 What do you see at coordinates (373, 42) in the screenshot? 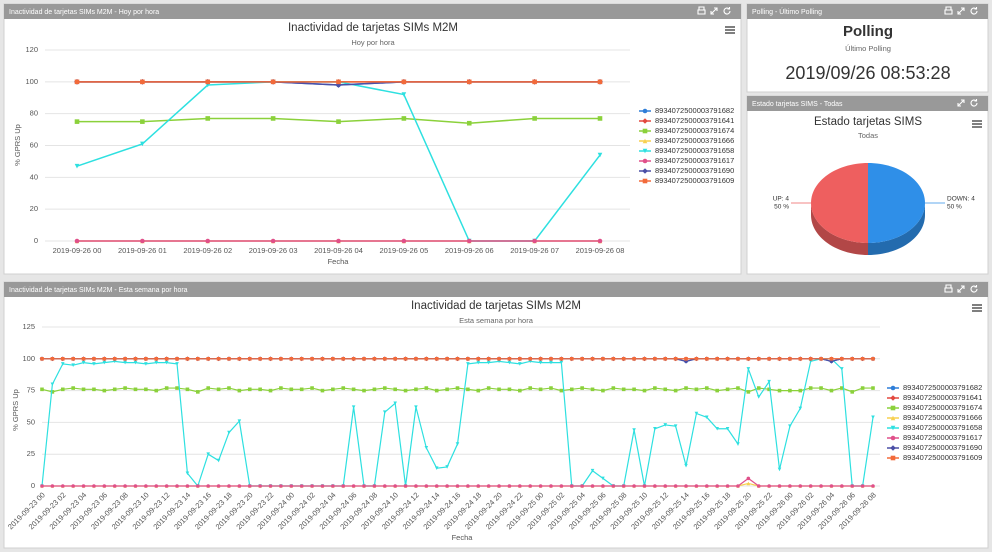
I see `chart-subtitle: Hoy por hora` at bounding box center [373, 42].